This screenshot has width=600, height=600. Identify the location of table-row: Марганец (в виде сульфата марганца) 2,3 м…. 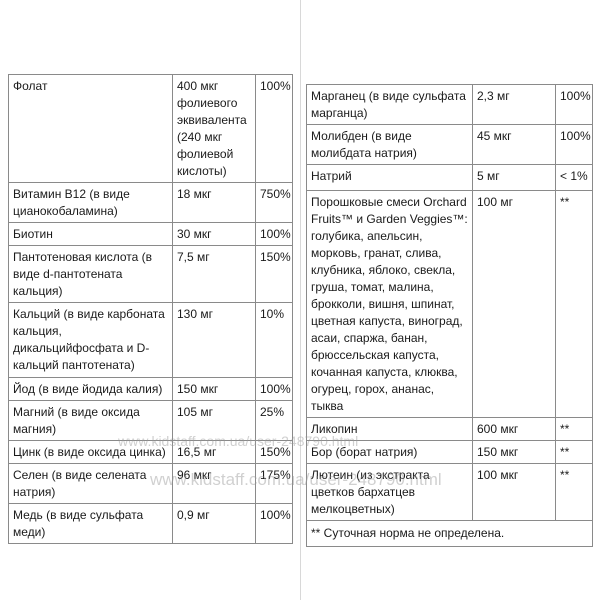
(449, 104).